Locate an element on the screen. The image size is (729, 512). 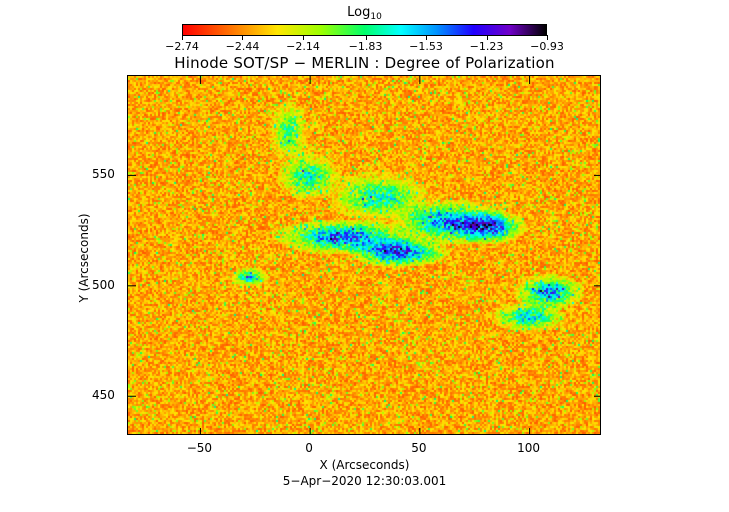
colorbar-tick-label: −2.14 is located at coordinates (303, 46).